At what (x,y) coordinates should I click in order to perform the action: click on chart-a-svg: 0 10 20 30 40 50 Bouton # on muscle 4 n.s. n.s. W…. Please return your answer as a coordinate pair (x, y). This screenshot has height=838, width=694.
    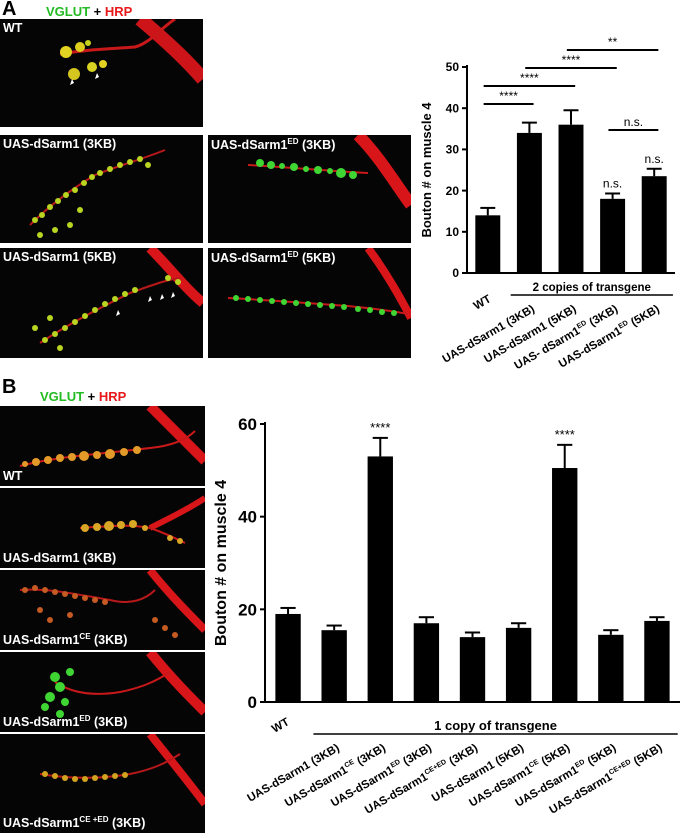
    Looking at the image, I should click on (547, 203).